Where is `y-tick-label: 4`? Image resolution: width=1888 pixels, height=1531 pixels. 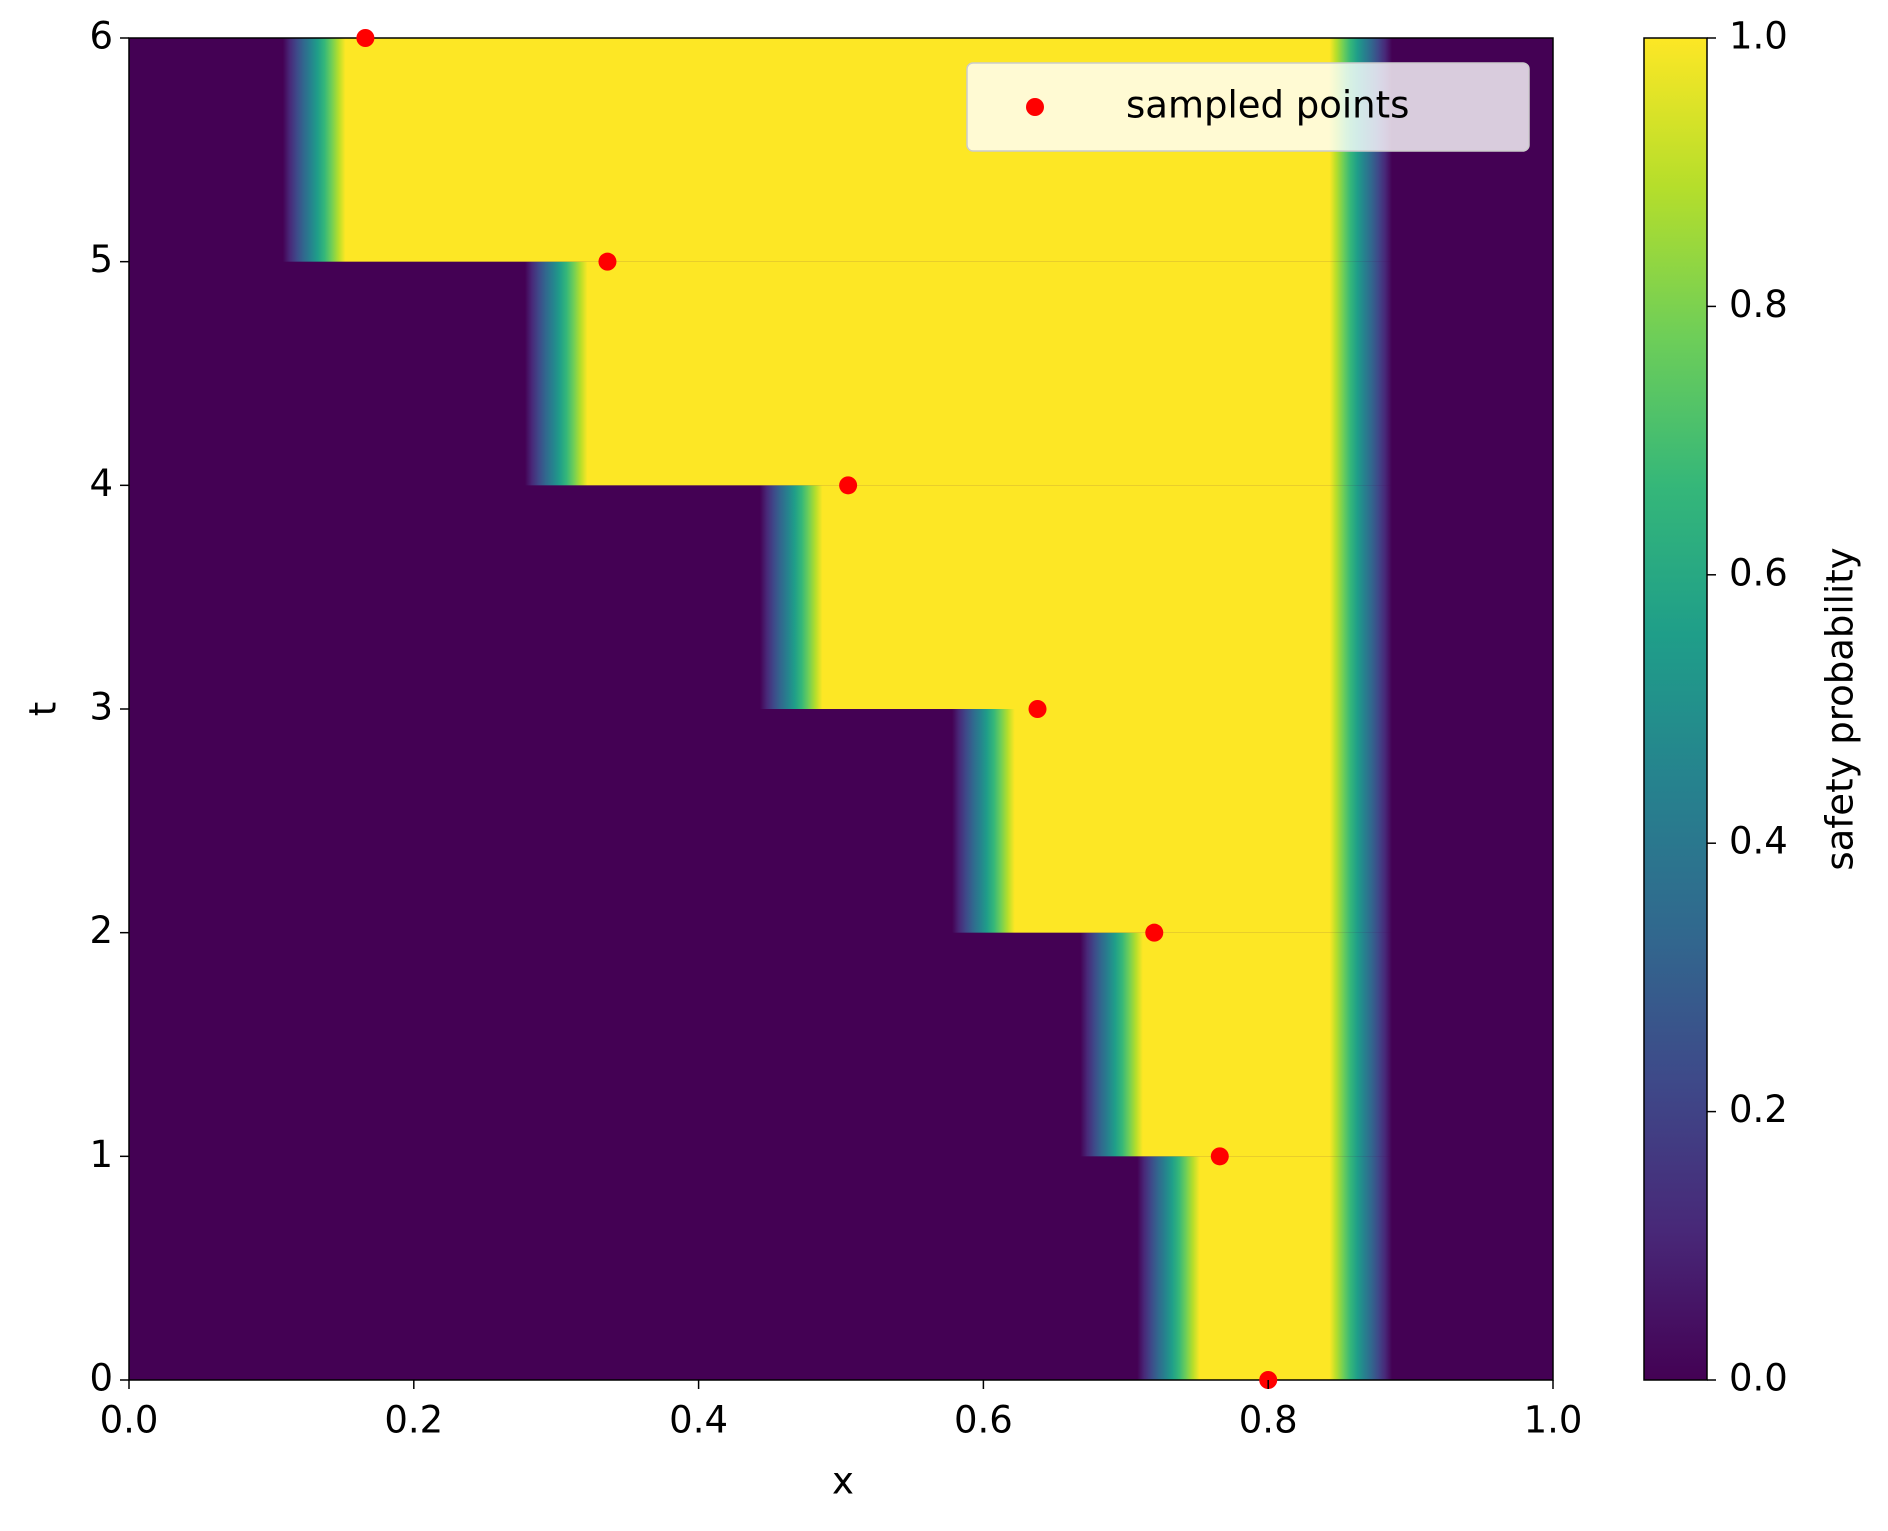
y-tick-label: 4 is located at coordinates (101, 483).